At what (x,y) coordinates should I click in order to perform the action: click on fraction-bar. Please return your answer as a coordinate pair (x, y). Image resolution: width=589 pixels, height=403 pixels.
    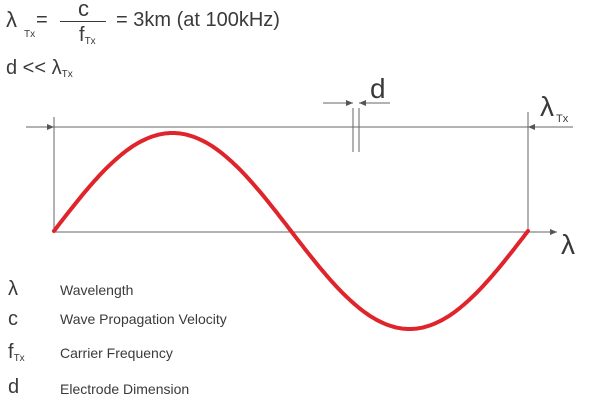
    Looking at the image, I should click on (83, 21).